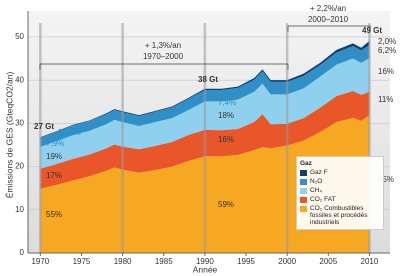 This screenshot has width=412, height=276. Describe the element at coordinates (340, 199) in the screenshot. I see `legend-item: CO₂ FAT` at that location.